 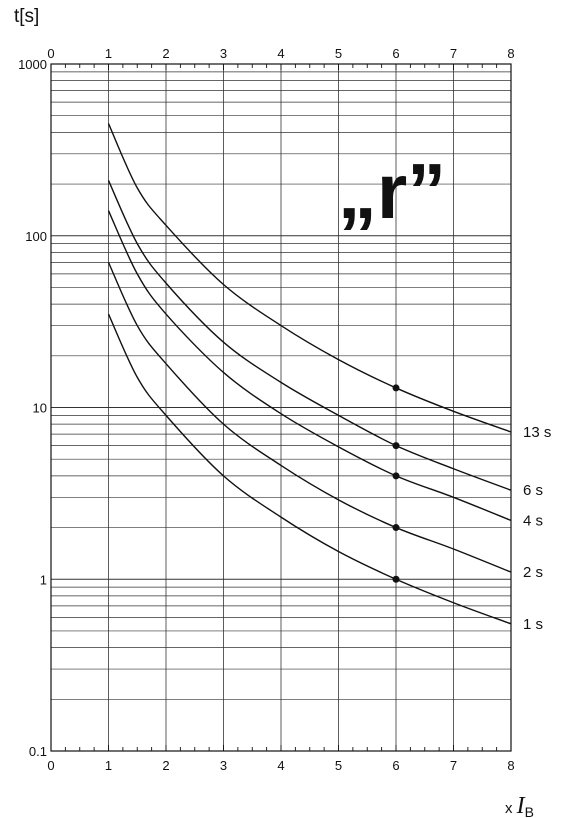 What do you see at coordinates (50, 53) in the screenshot?
I see `x-tick-label-top: 0` at bounding box center [50, 53].